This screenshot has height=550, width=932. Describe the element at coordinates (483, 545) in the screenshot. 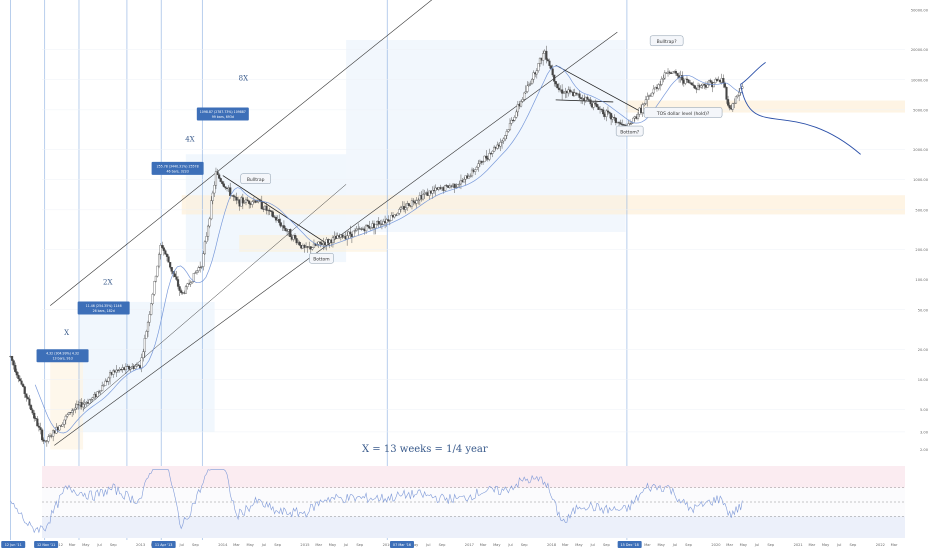

I see `x-tick-label: Mar` at that location.